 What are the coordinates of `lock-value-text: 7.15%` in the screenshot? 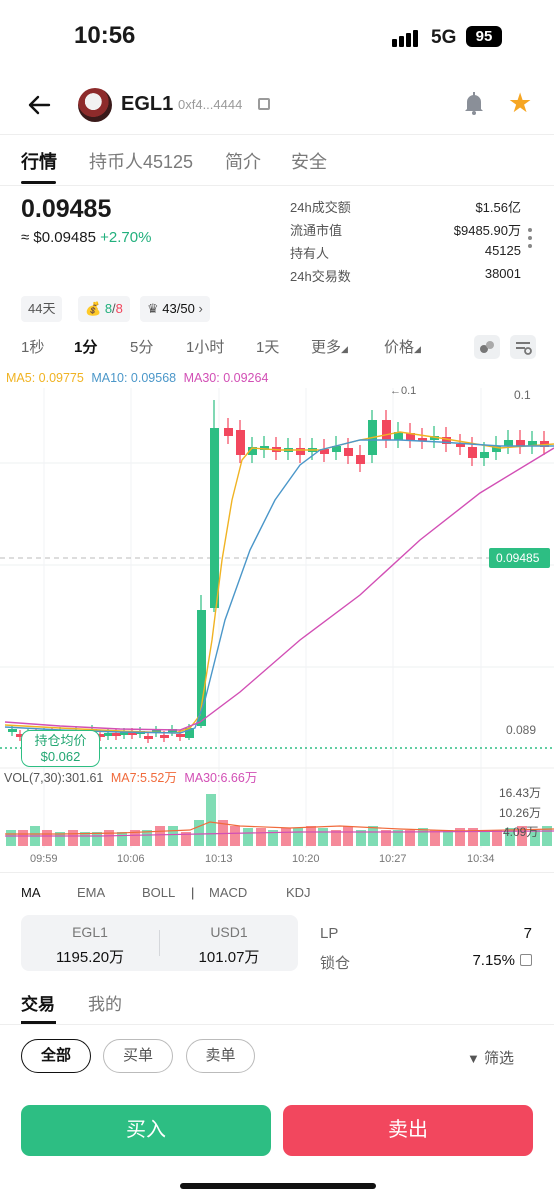 It's located at (493, 960).